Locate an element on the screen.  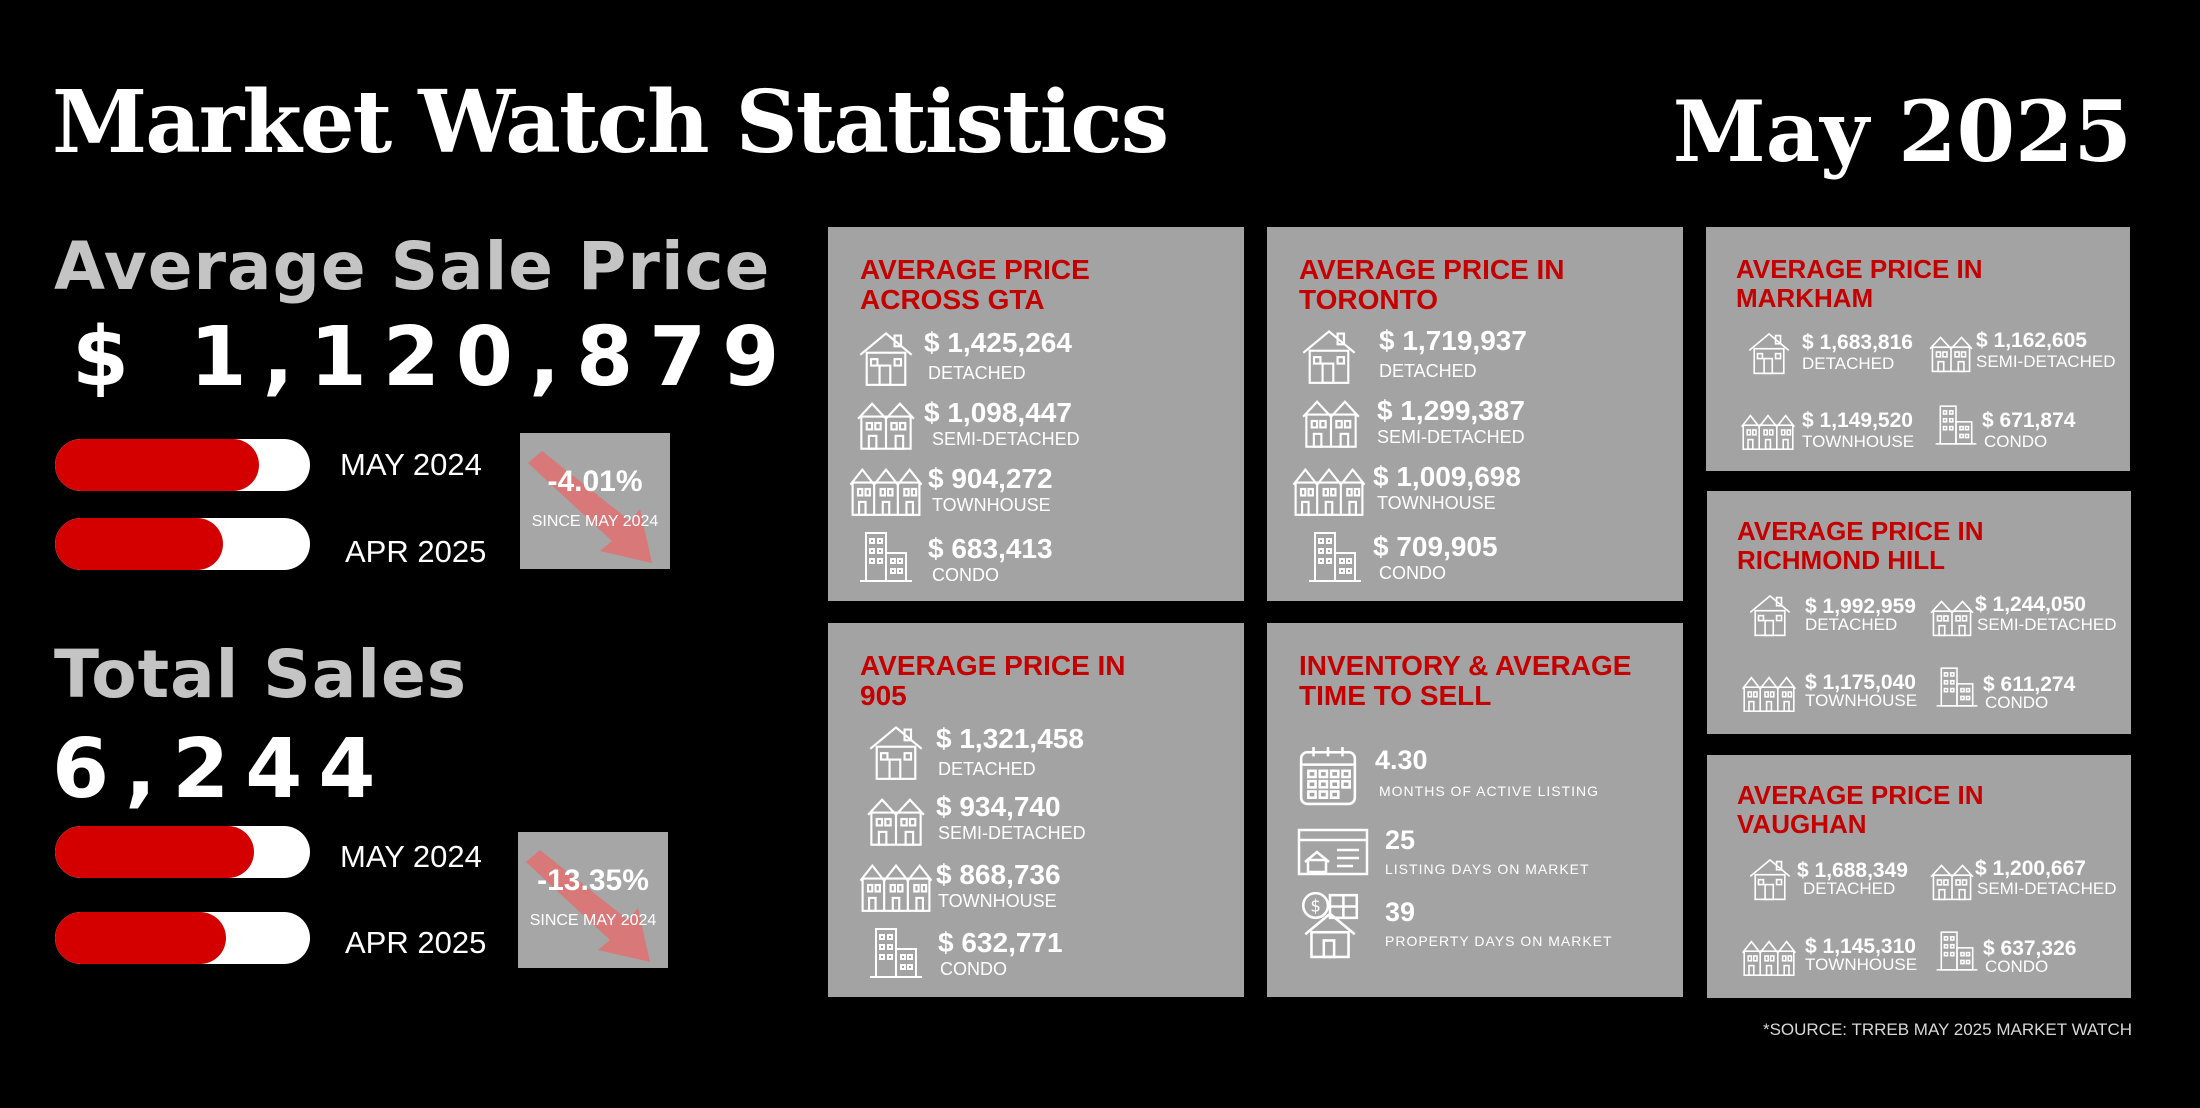
richmond-detached-label: DETACHED is located at coordinates (1851, 624).